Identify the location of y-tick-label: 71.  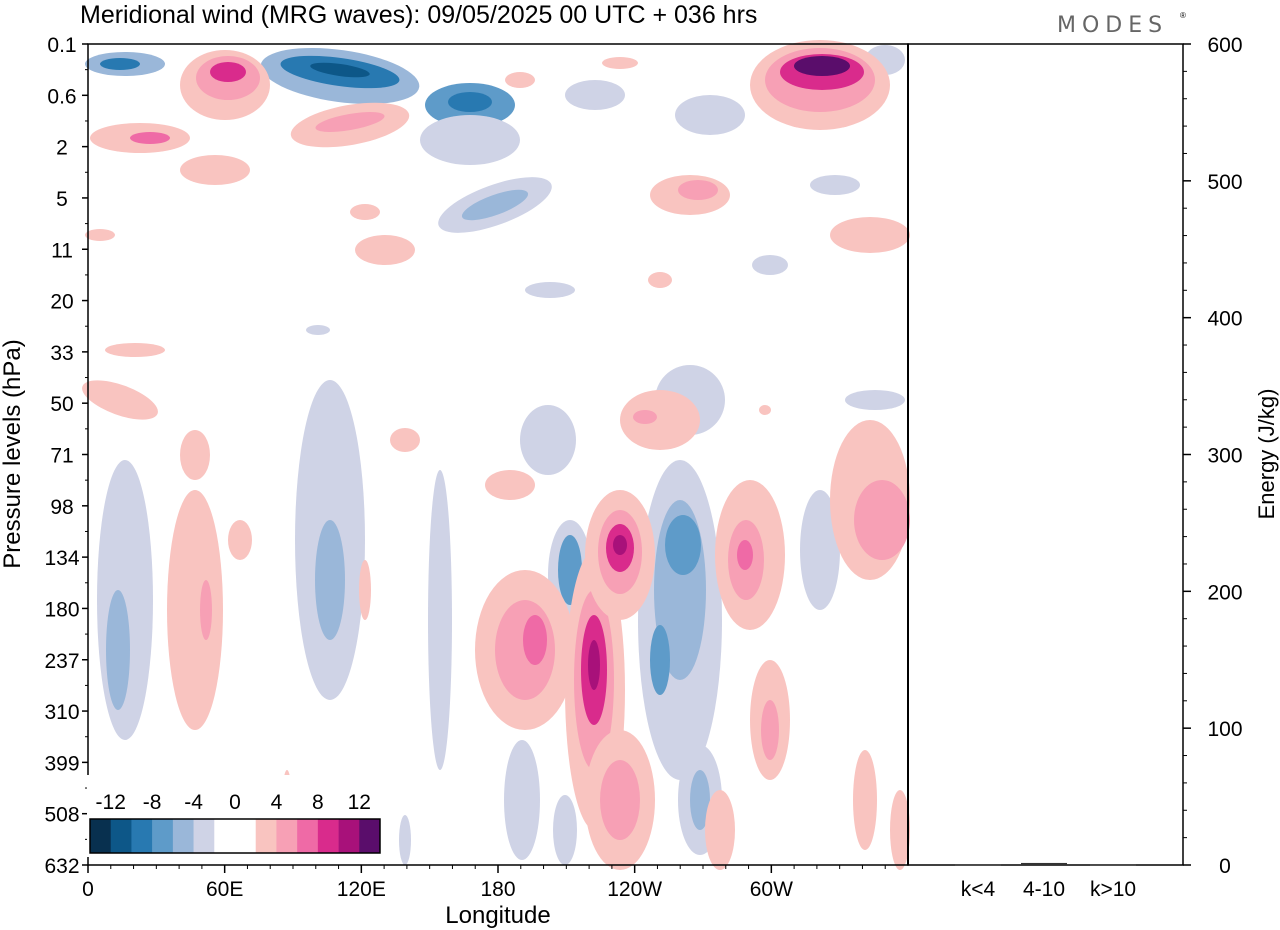
(61, 456).